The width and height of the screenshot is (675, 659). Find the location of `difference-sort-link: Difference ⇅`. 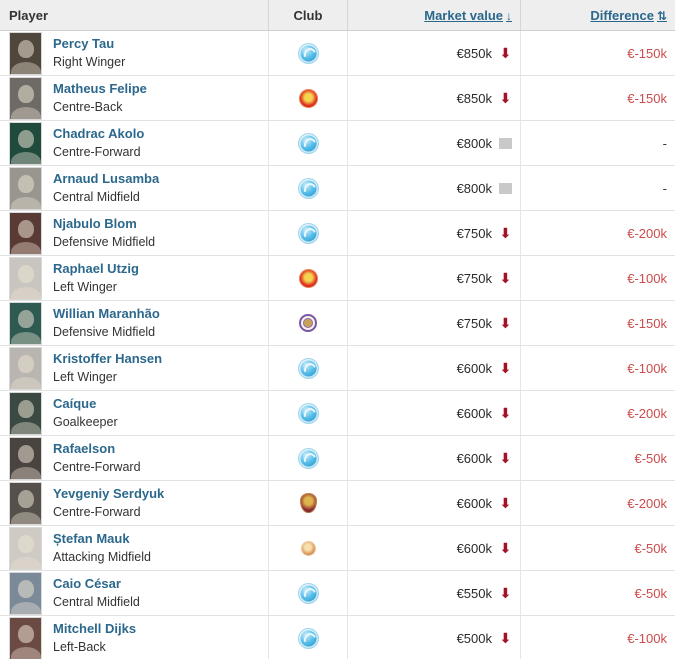

difference-sort-link: Difference ⇅ is located at coordinates (628, 15).